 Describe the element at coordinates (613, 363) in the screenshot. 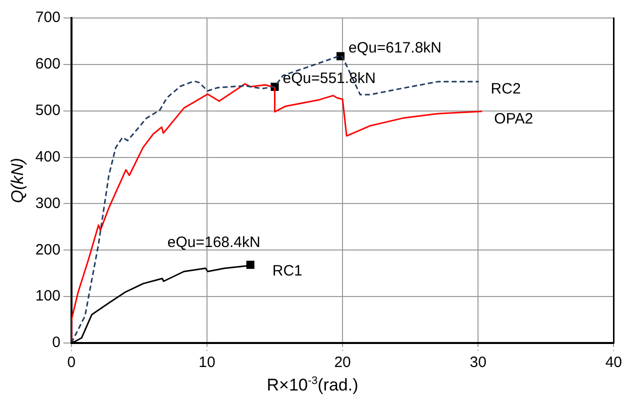

I see `x-tick-label: 40` at that location.